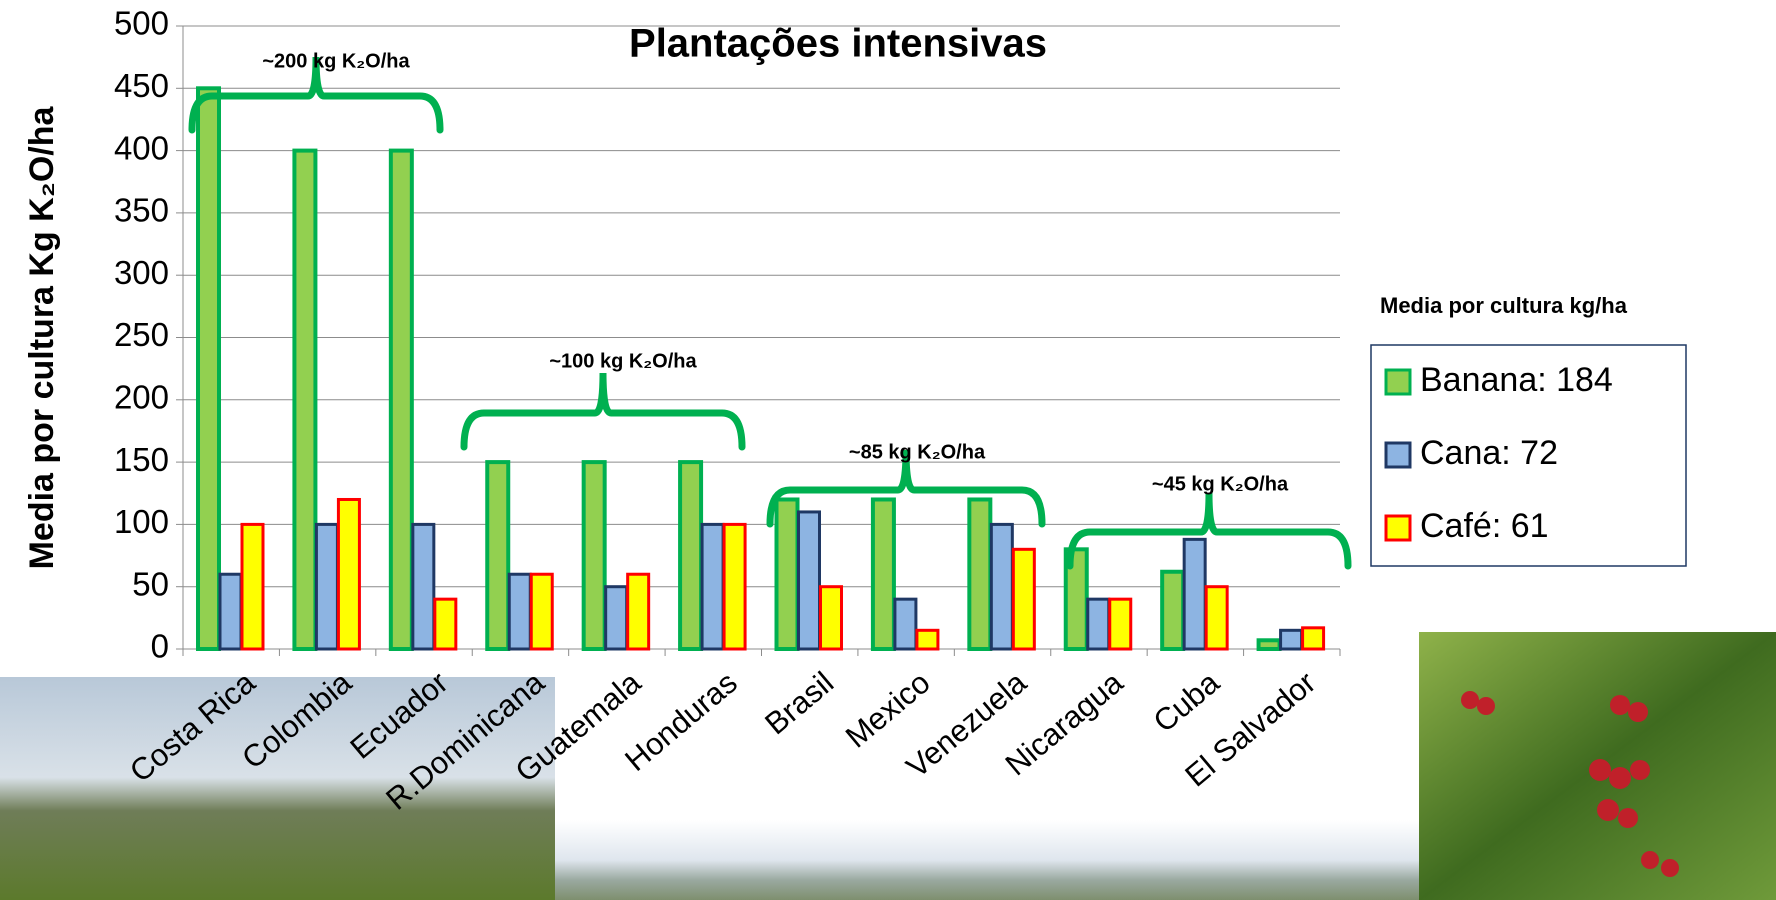 This screenshot has height=900, width=1776. I want to click on legend-box, so click(1528, 455).